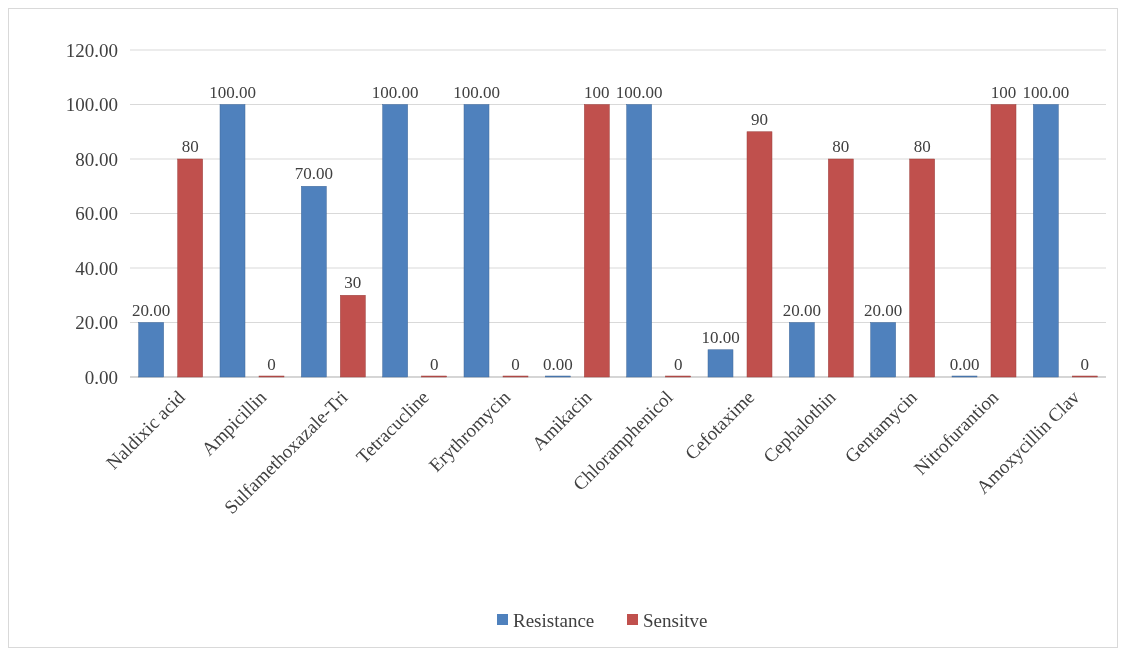  Describe the element at coordinates (675, 620) in the screenshot. I see `legend-label: Sensitve` at that location.